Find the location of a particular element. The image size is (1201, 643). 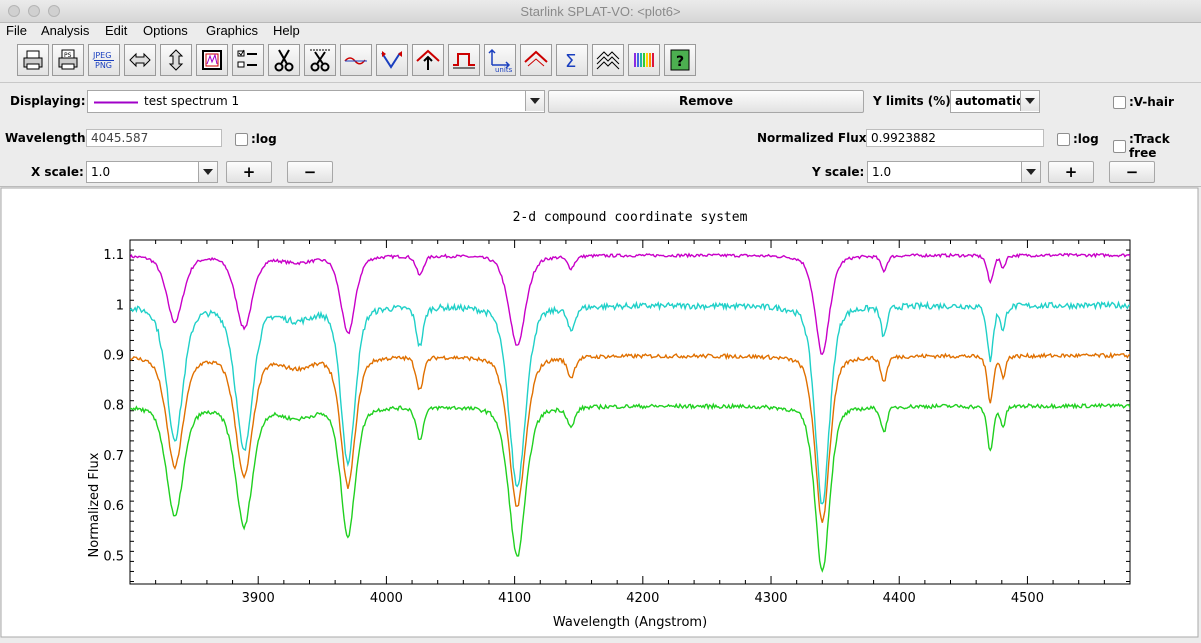

zoom-window-button is located at coordinates (54, 11).